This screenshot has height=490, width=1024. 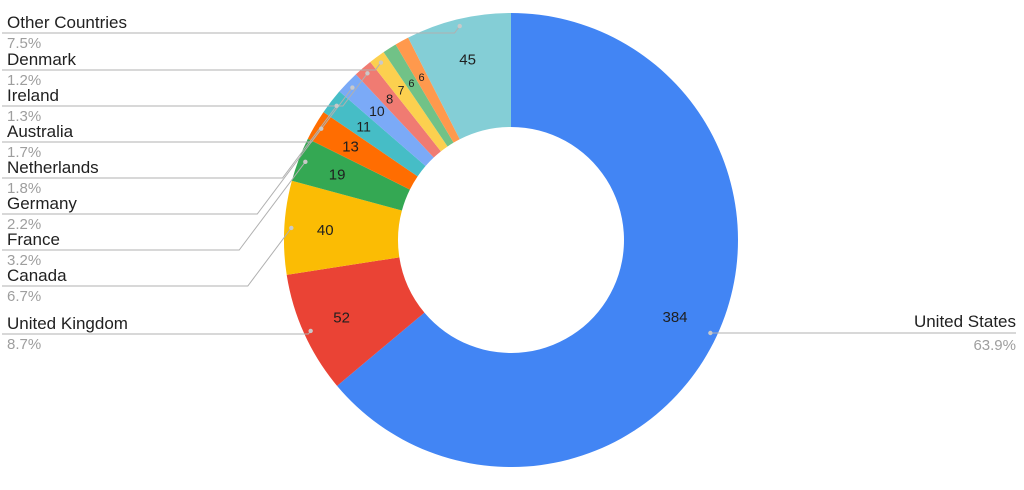 What do you see at coordinates (37, 275) in the screenshot?
I see `callout-label-name: Canada` at bounding box center [37, 275].